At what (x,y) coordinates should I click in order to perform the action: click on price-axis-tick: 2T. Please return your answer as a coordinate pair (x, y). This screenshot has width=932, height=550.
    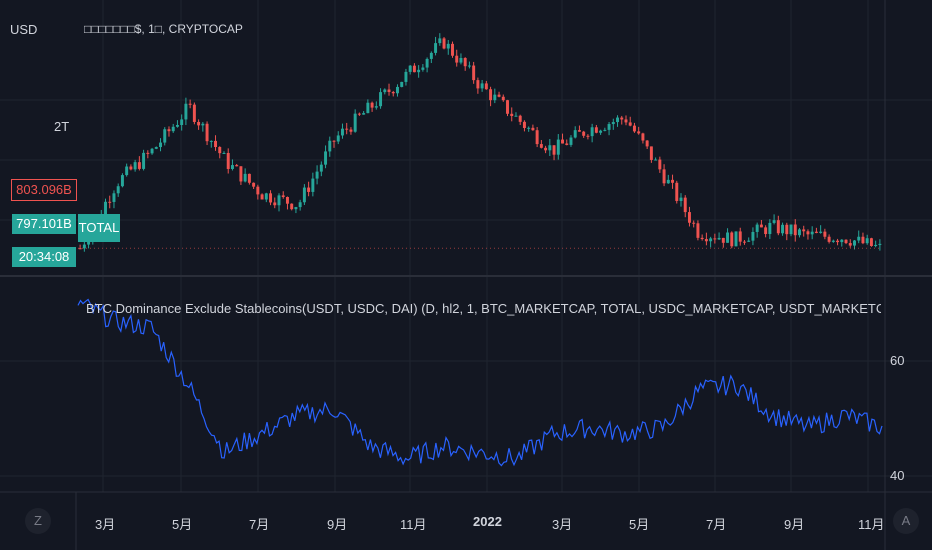
    Looking at the image, I should click on (62, 126).